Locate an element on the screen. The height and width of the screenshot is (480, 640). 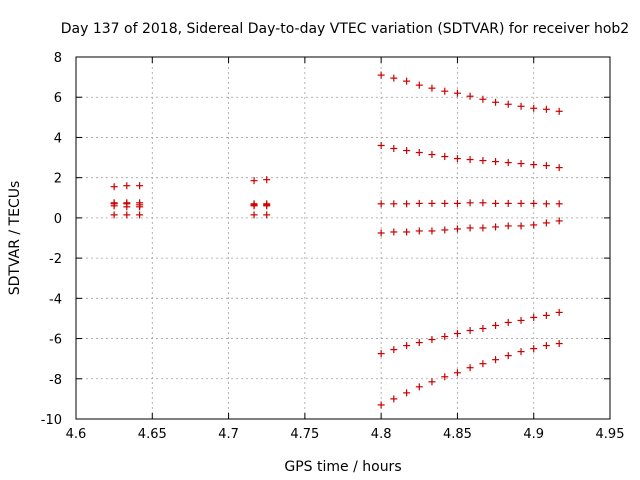
x-tick-label: 4.75 is located at coordinates (304, 434).